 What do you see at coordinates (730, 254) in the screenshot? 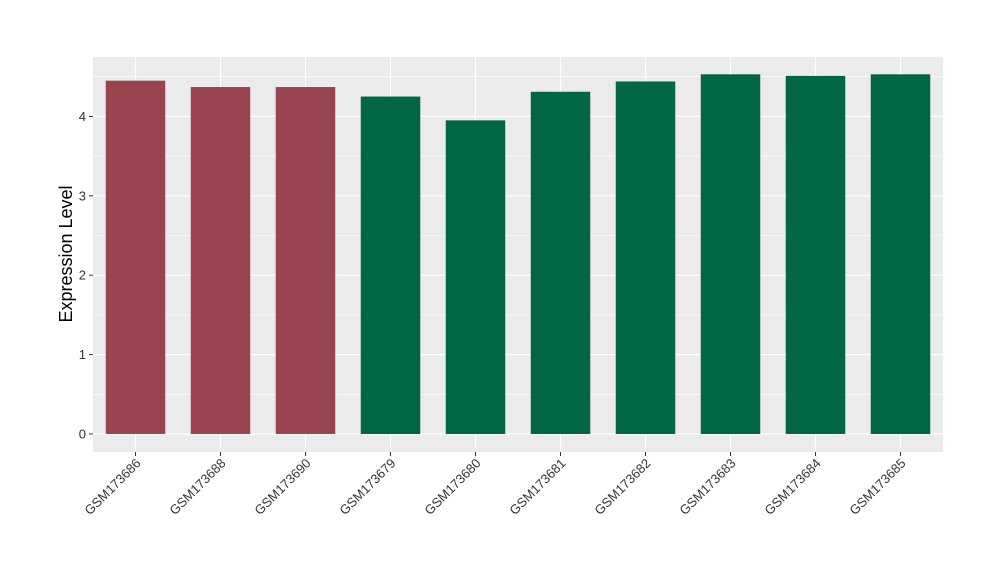
I see `bar-GSM173683` at bounding box center [730, 254].